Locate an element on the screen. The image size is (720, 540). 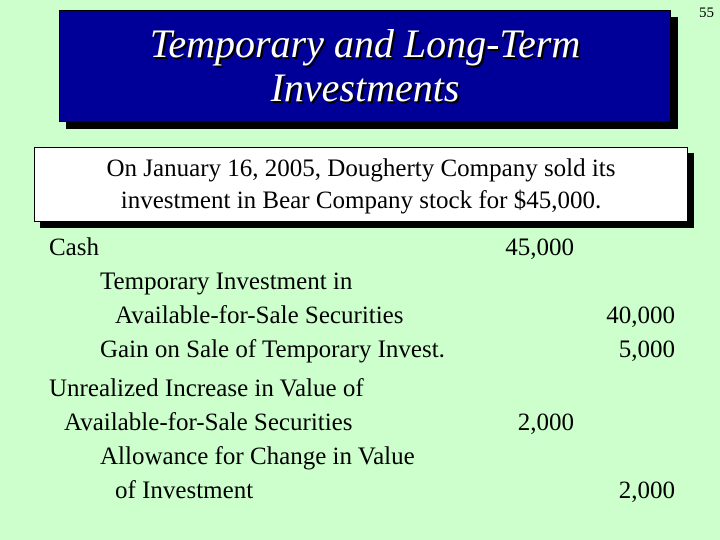
journal-account: Gain on Sale of Temporary Invest. is located at coordinates (272, 349).